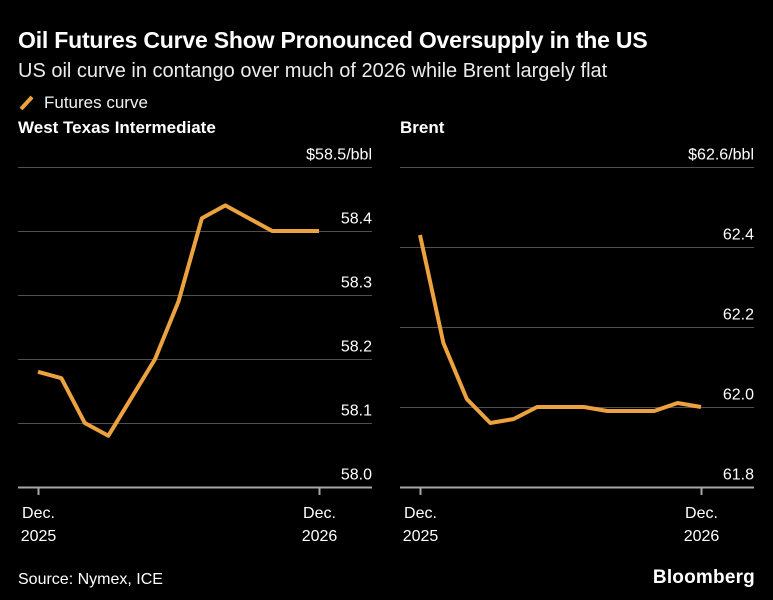  I want to click on y-axis-unit-label: $62.6/bbl, so click(721, 155).